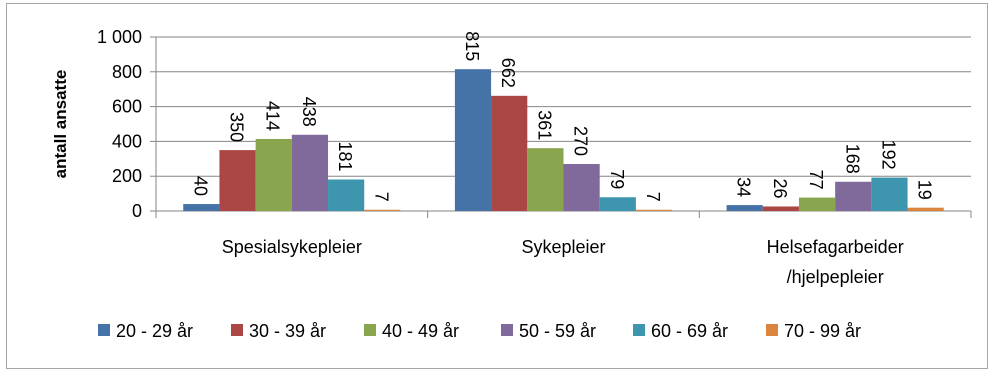 This screenshot has width=995, height=374. I want to click on x-category-label: Sykepleier, so click(563, 247).